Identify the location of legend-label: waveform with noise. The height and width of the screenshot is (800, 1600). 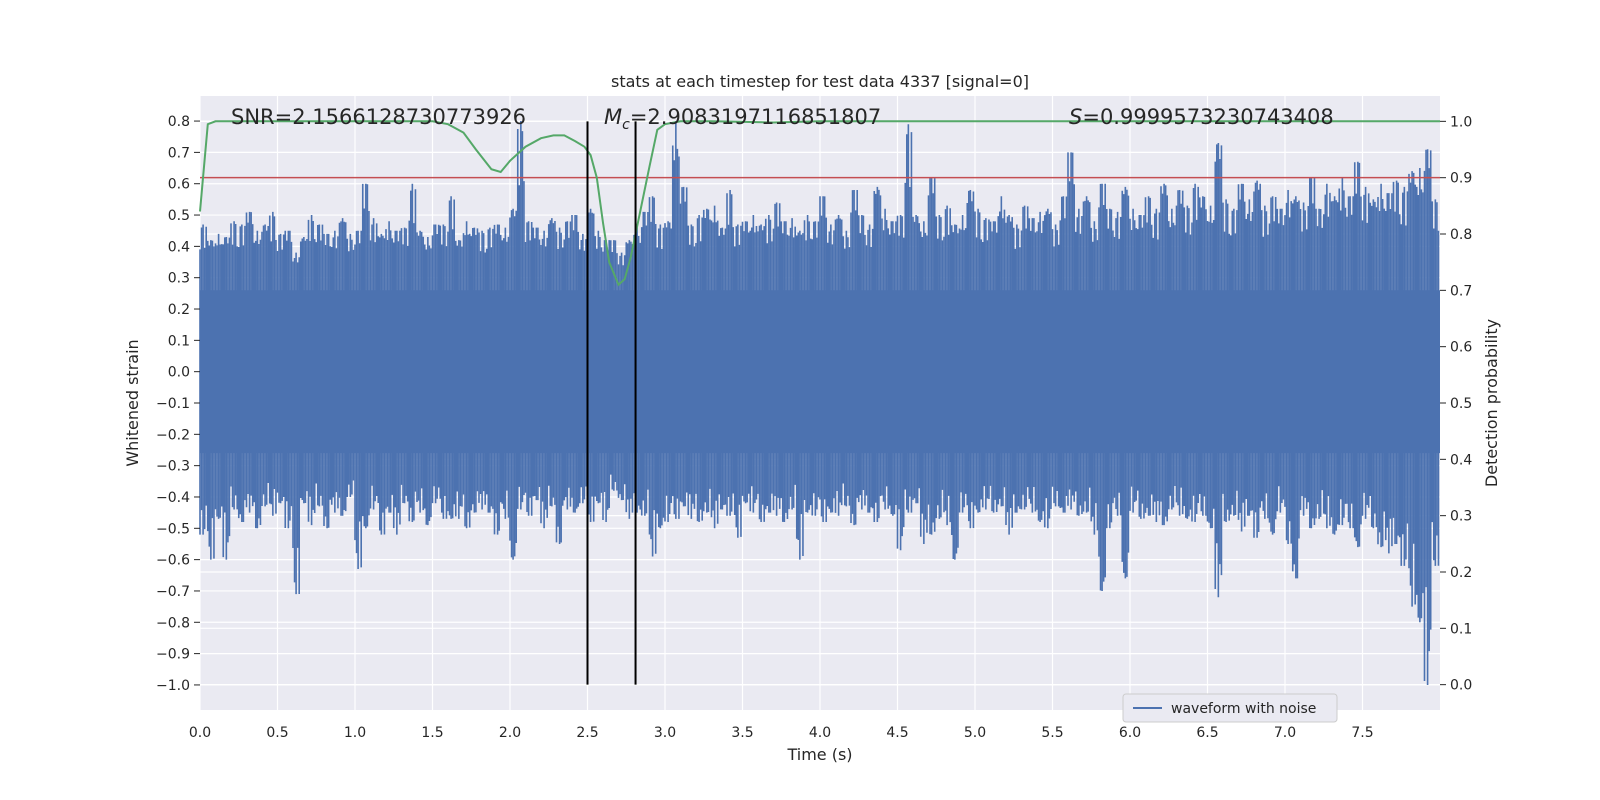
(1243, 709).